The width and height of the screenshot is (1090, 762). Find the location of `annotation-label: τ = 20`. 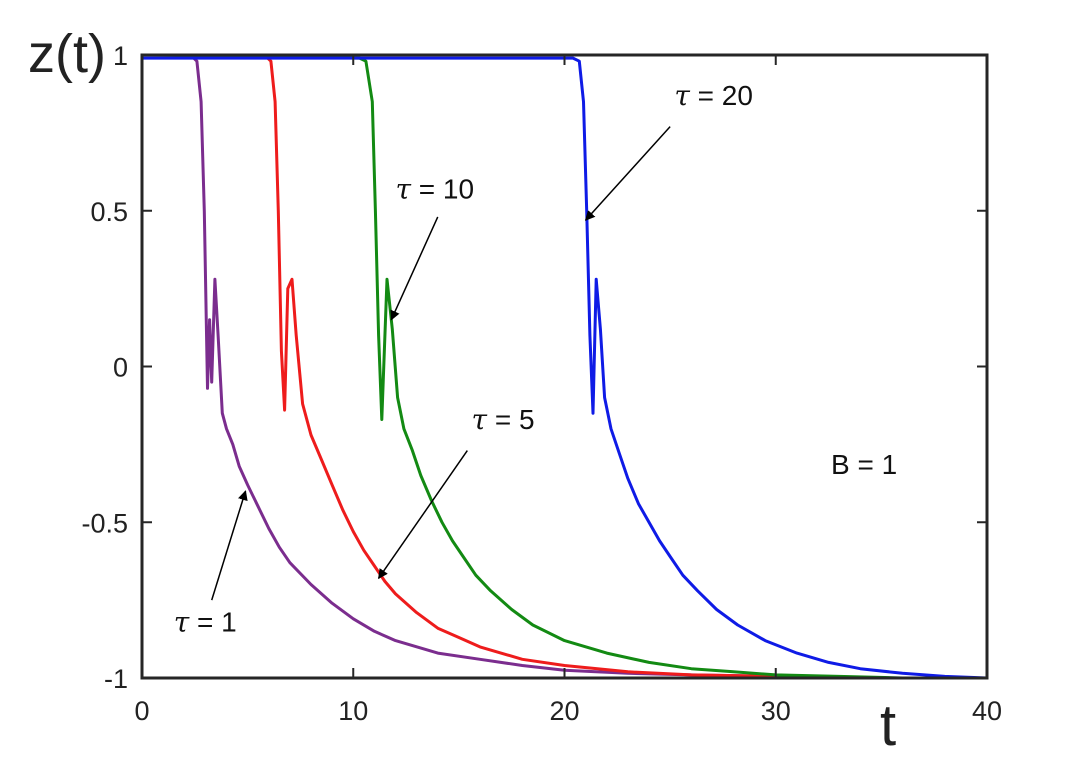

annotation-label: τ = 20 is located at coordinates (713, 95).